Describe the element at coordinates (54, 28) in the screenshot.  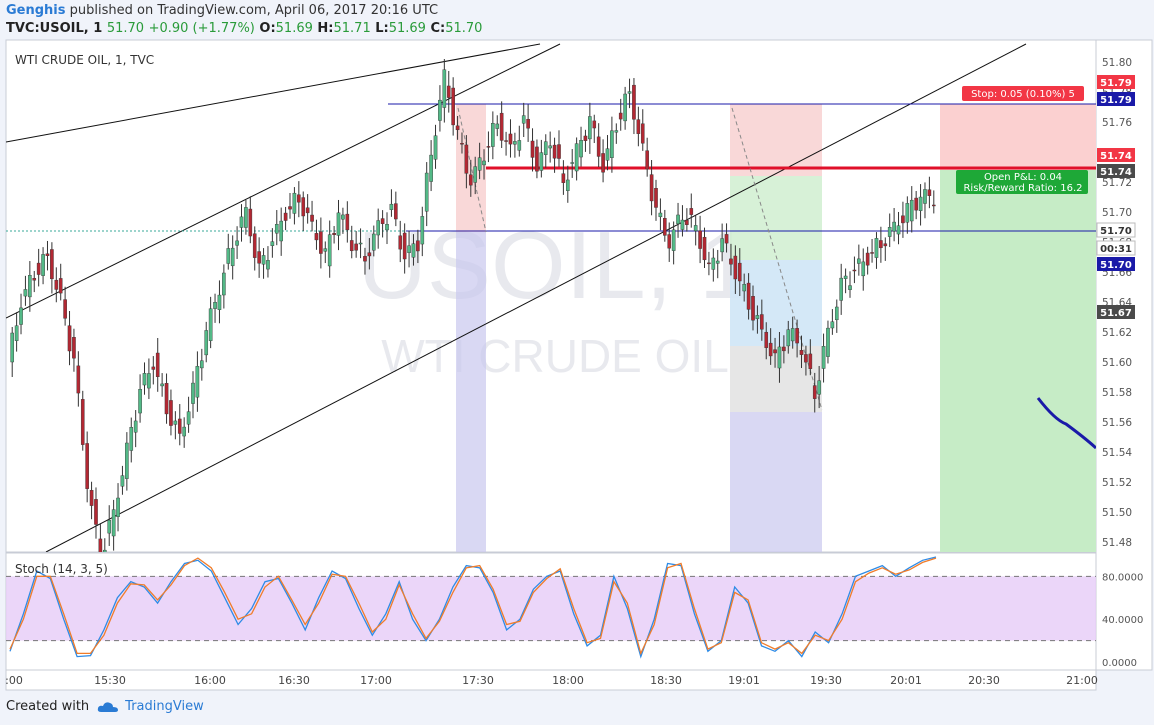
I see `symbol-label: TVC:USOIL, 1` at that location.